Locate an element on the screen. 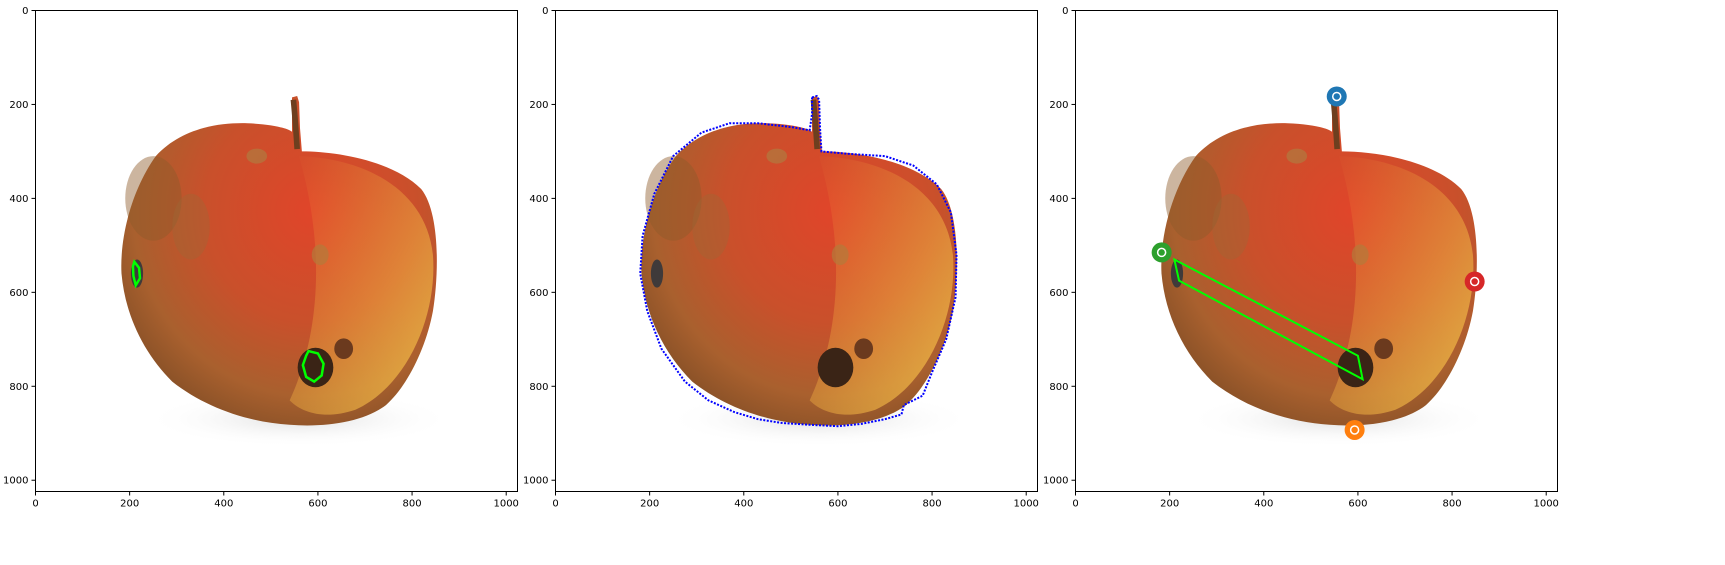 Image resolution: width=1725 pixels, height=565 pixels. rotated-box is located at coordinates (1268, 319).